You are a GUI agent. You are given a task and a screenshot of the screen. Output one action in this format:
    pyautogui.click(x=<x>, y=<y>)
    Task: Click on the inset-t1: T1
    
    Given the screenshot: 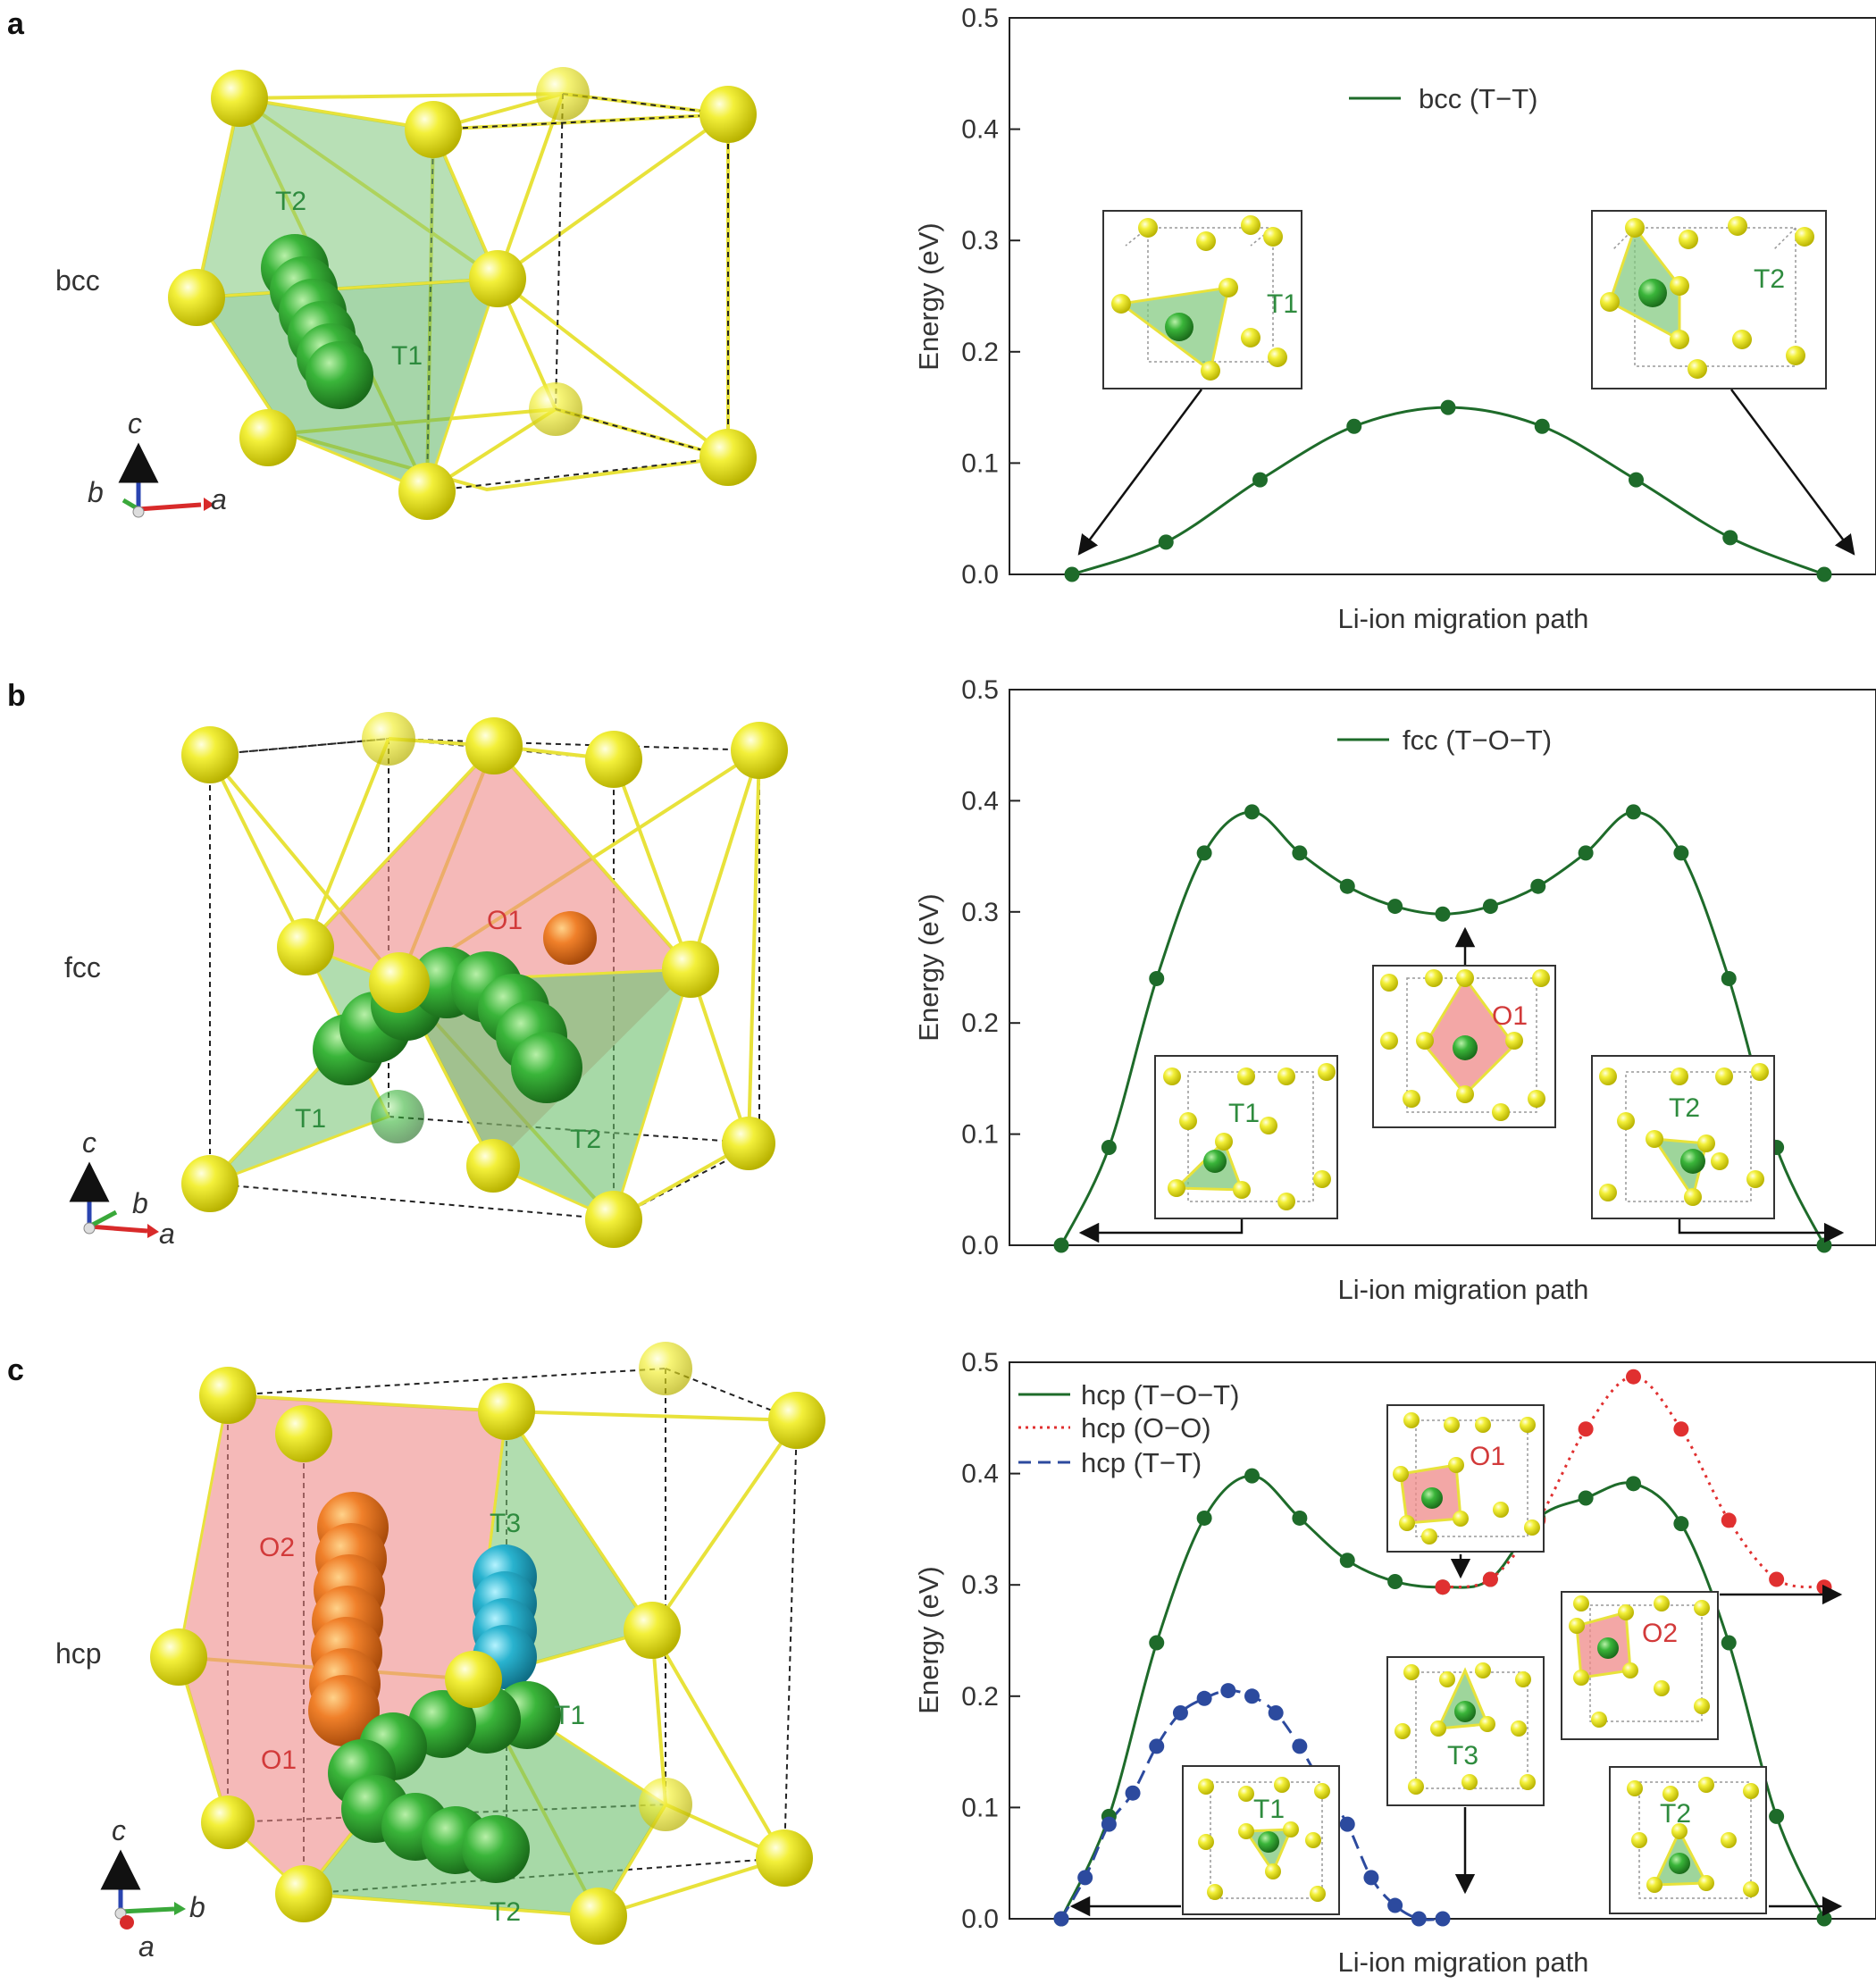 What is the action you would take?
    pyautogui.click(x=1261, y=1840)
    